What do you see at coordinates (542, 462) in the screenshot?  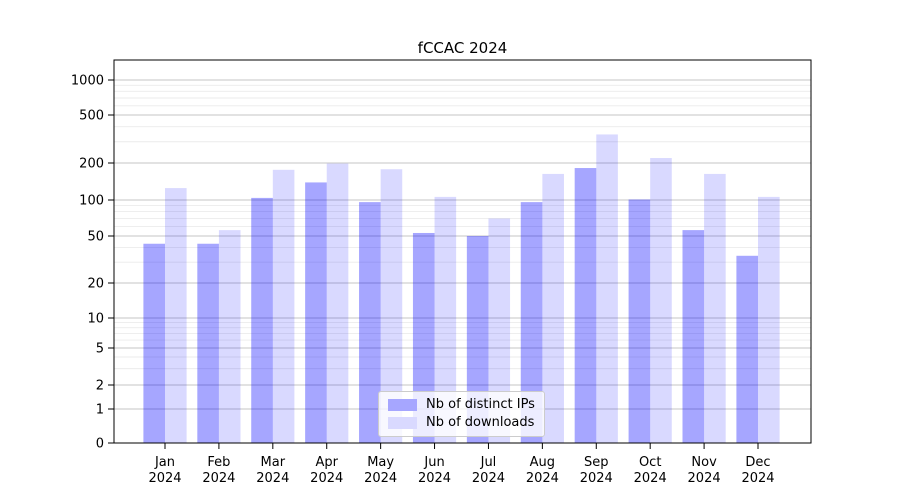 I see `x-tick-label-month: Aug` at bounding box center [542, 462].